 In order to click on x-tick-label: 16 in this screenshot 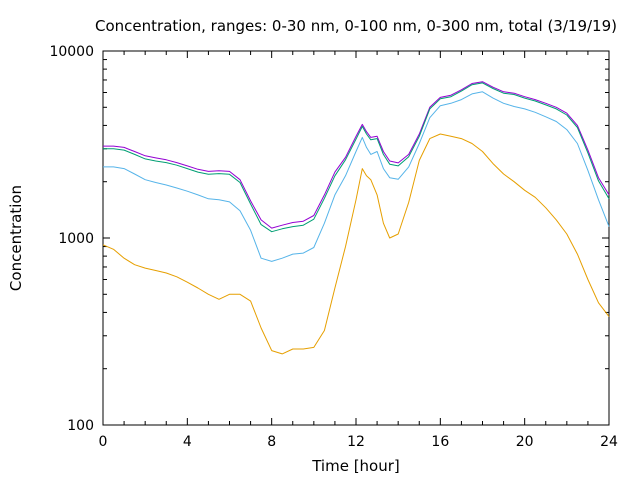, I will do `click(440, 442)`.